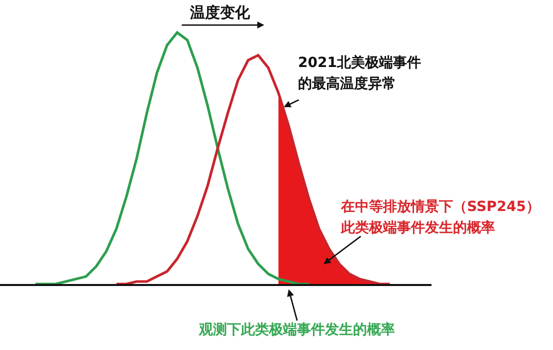 The width and height of the screenshot is (553, 350). I want to click on text: 观测下此类极端事件发生的概率, so click(296, 329).